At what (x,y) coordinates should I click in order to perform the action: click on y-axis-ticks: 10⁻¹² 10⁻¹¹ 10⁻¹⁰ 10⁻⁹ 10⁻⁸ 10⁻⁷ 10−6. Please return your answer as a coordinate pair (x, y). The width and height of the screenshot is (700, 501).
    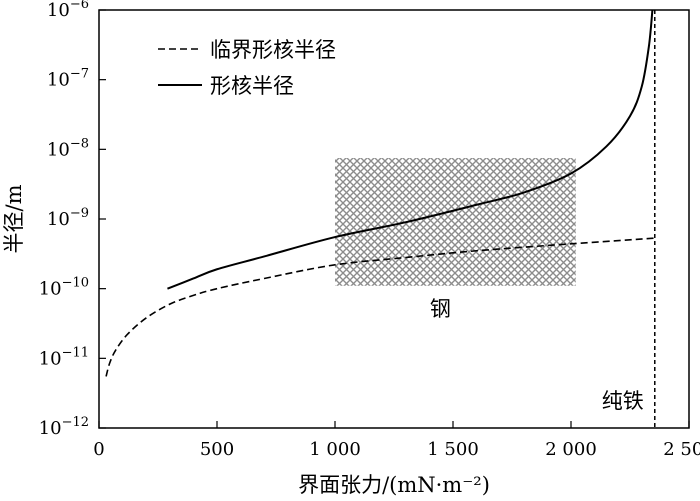
    Looking at the image, I should click on (72, 219).